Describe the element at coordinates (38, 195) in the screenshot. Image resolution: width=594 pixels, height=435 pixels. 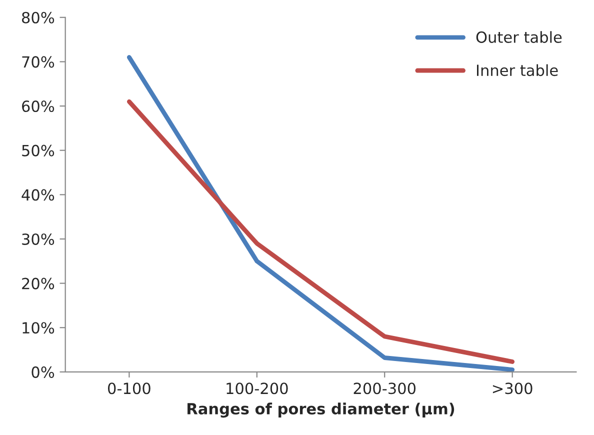
I see `y-tick-label: 40%` at that location.